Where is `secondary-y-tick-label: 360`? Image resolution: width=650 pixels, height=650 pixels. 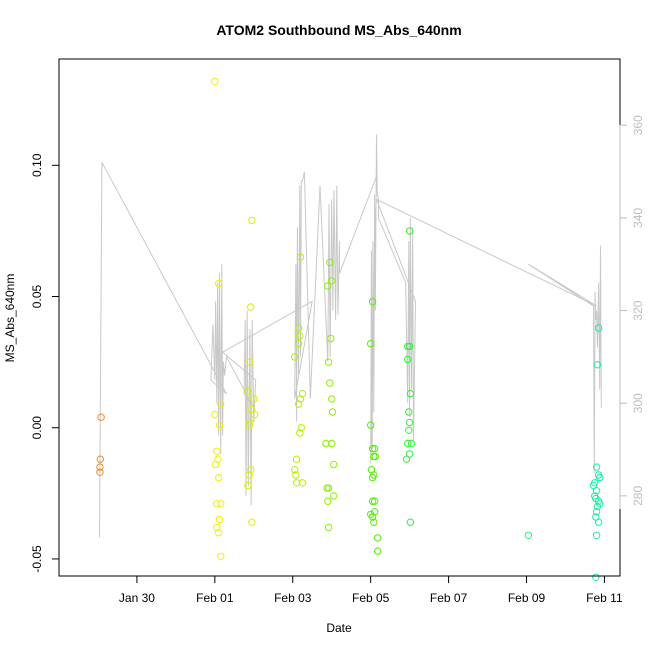 secondary-y-tick-label: 360 is located at coordinates (638, 125).